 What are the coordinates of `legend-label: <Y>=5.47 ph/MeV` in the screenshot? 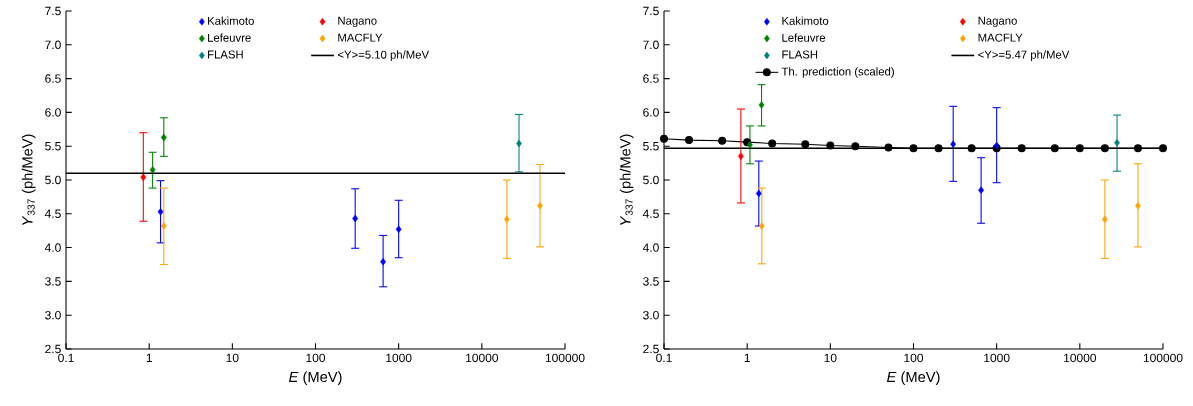 It's located at (1024, 55).